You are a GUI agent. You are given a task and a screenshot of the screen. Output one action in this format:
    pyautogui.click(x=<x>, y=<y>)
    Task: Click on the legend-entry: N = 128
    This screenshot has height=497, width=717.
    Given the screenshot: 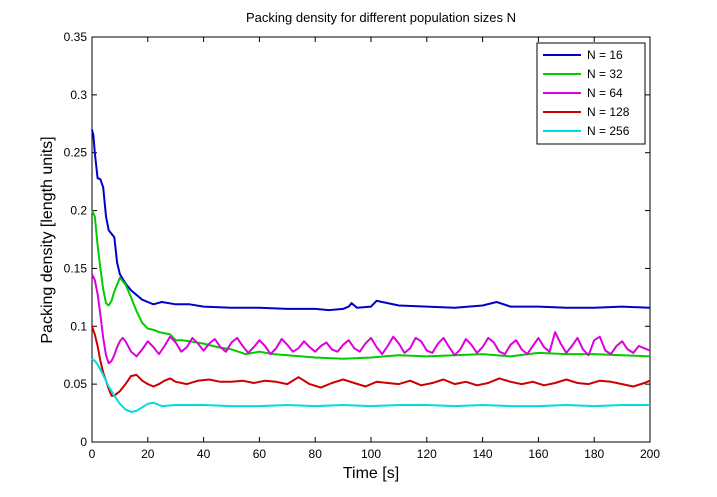 What is the action you would take?
    pyautogui.click(x=608, y=112)
    